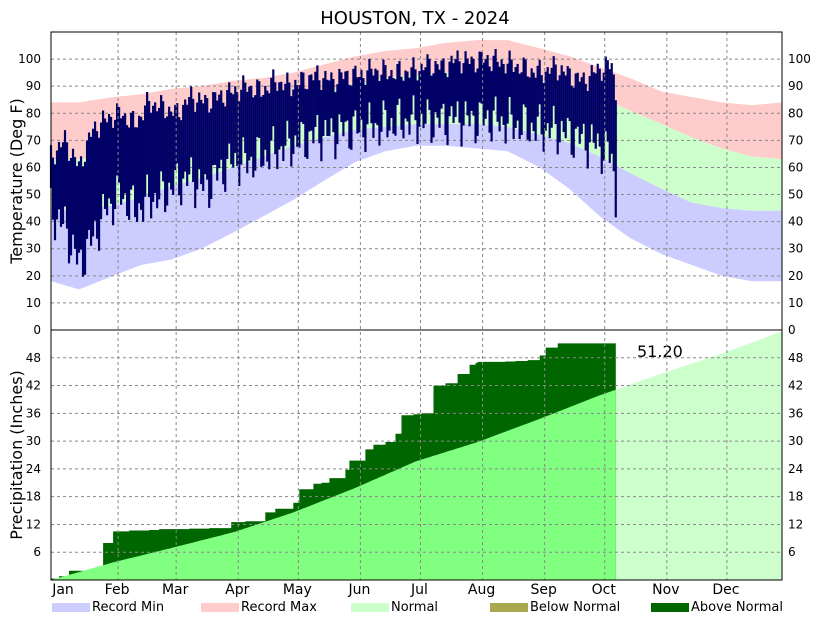  What do you see at coordinates (795, 86) in the screenshot?
I see `temperature-tick-label-right: 90` at bounding box center [795, 86].